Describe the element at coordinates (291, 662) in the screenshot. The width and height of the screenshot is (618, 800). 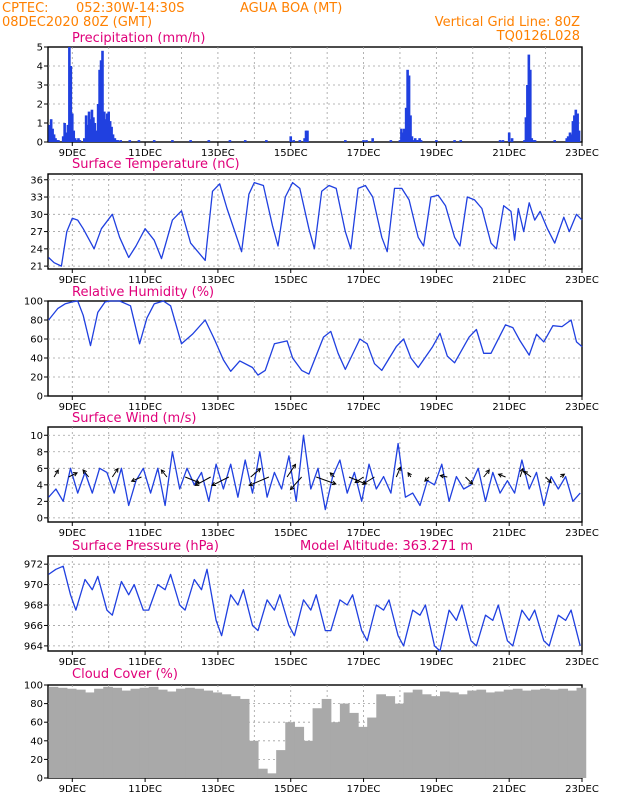
I see `x-tick-label: 15DEC` at that location.